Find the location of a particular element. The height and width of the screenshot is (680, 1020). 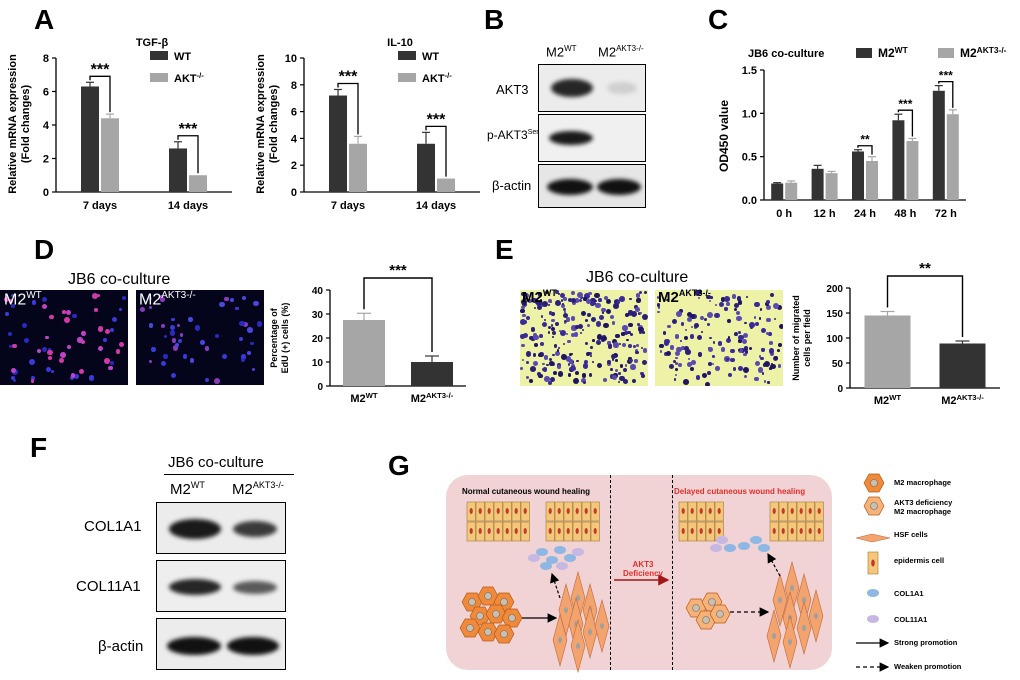

y-tick-label: 6 is located at coordinates (294, 113).